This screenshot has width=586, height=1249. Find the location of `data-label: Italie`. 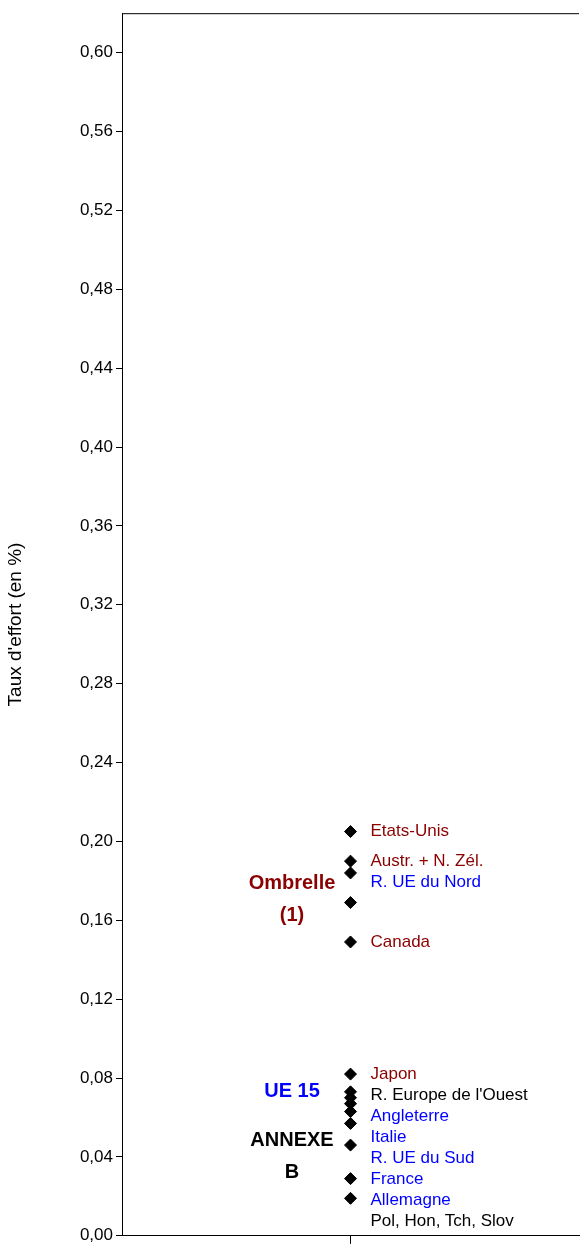

data-label: Italie is located at coordinates (388, 1136).